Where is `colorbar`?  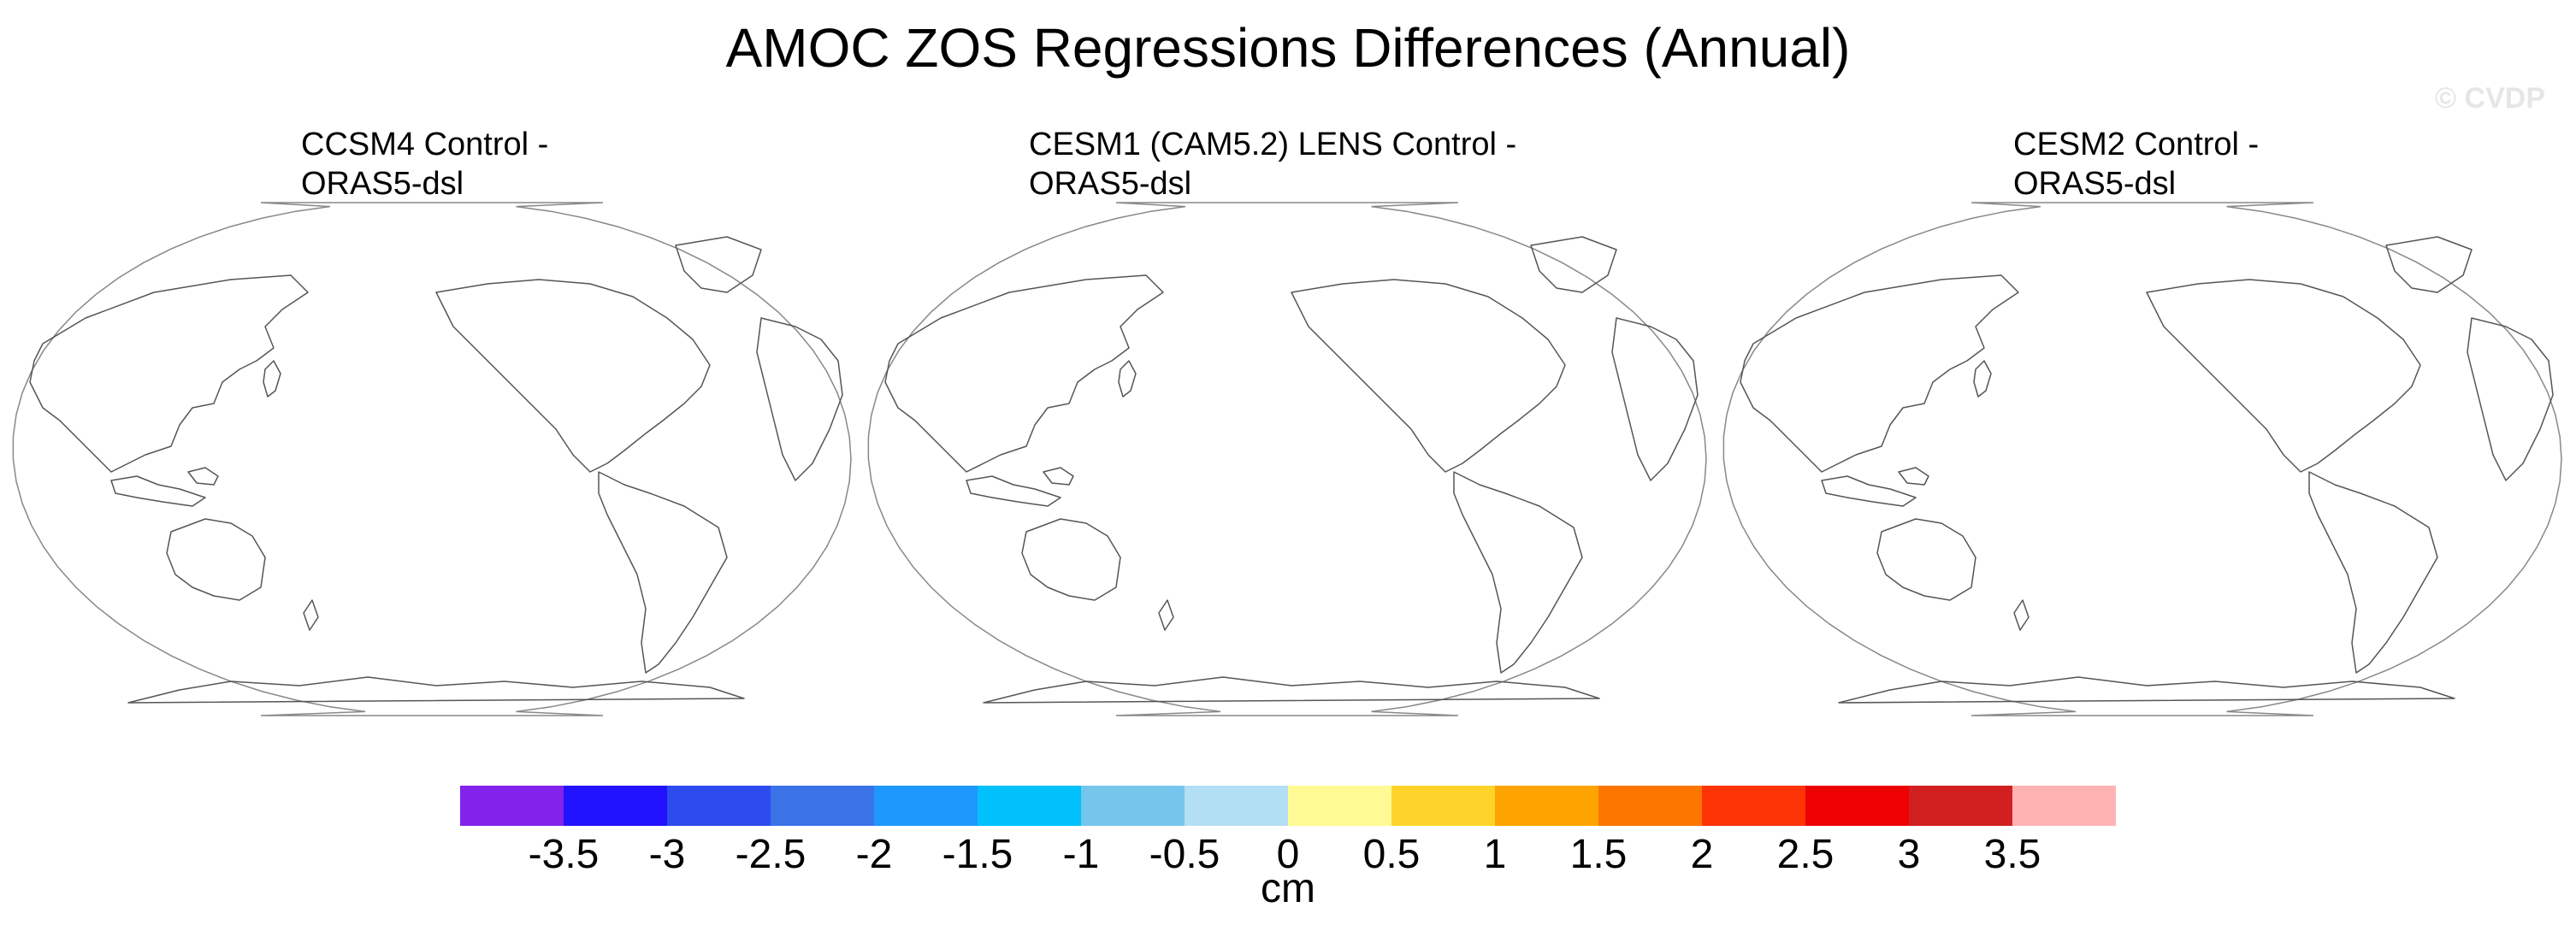 colorbar is located at coordinates (1288, 806).